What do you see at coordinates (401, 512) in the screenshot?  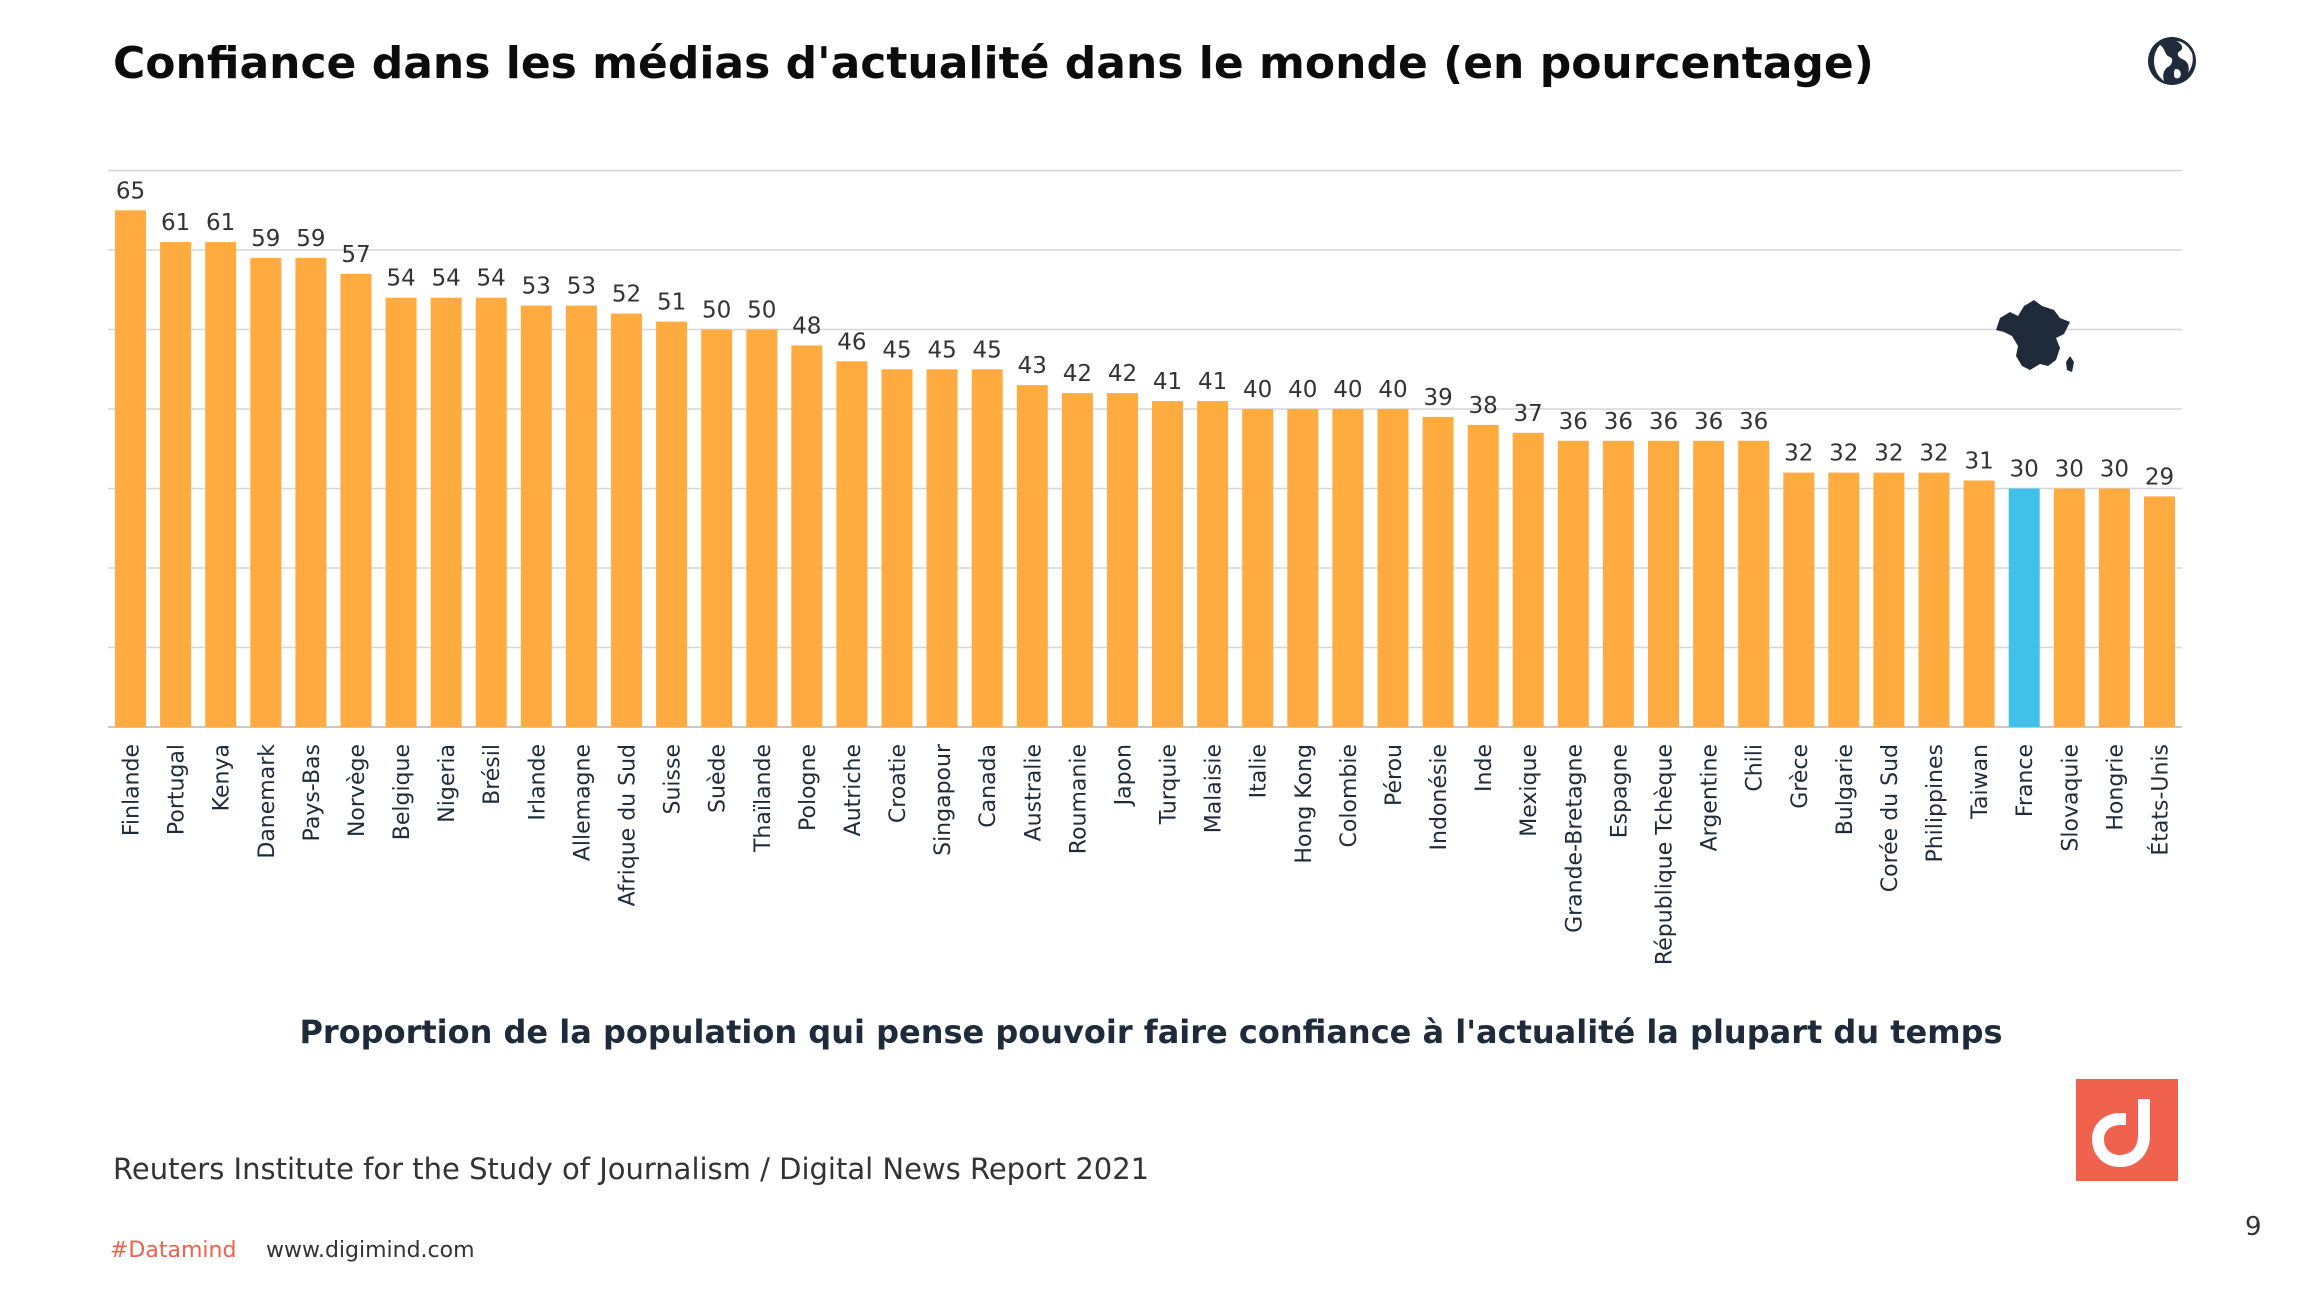 I see `bar-belgique` at bounding box center [401, 512].